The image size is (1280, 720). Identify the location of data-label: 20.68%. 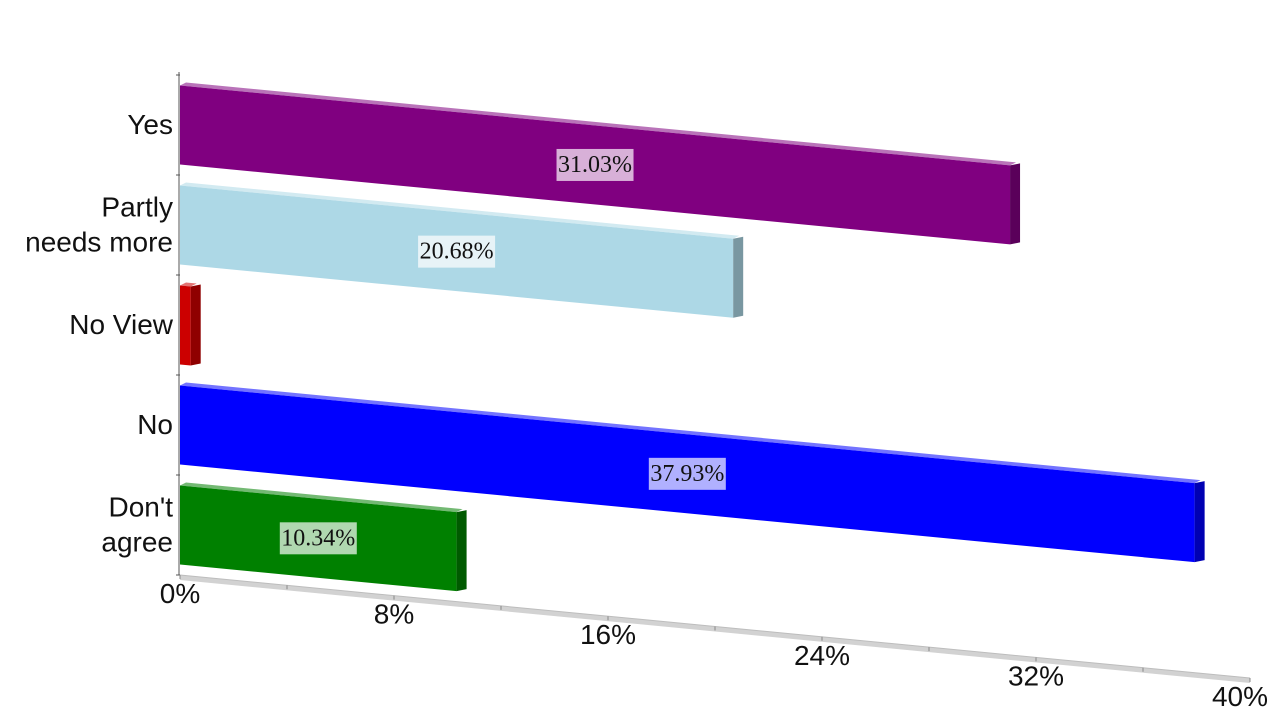
(457, 252).